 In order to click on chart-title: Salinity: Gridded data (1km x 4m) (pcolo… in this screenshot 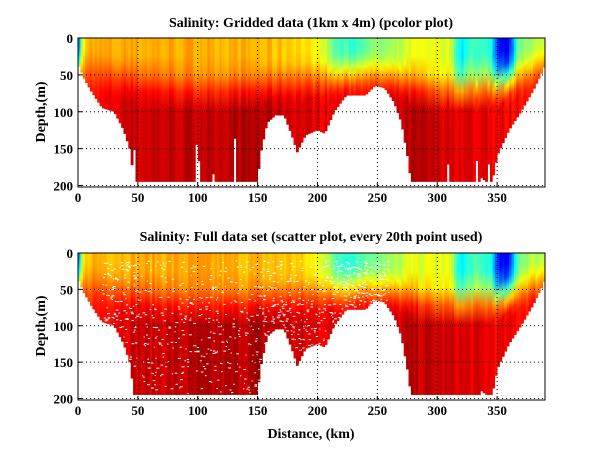, I will do `click(311, 23)`.